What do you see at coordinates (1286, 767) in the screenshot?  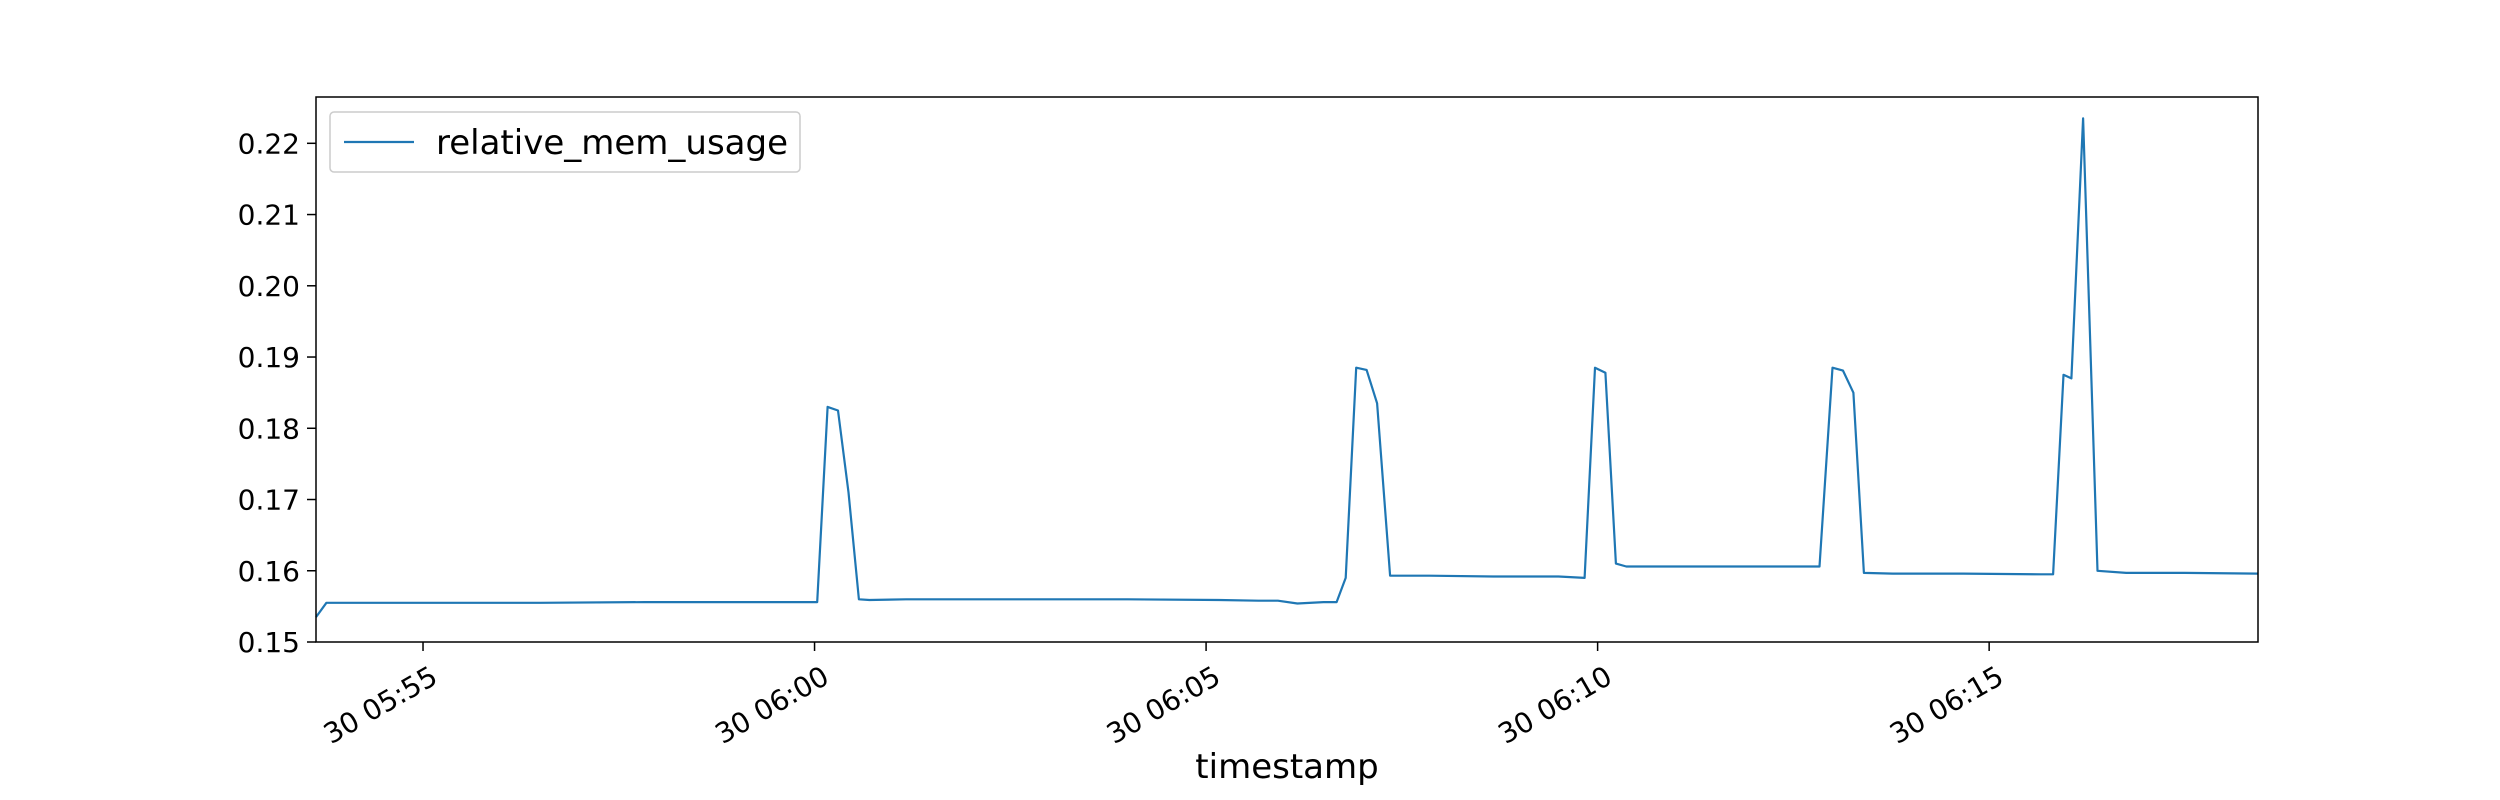 I see `x-axis-title: timestamp` at bounding box center [1286, 767].